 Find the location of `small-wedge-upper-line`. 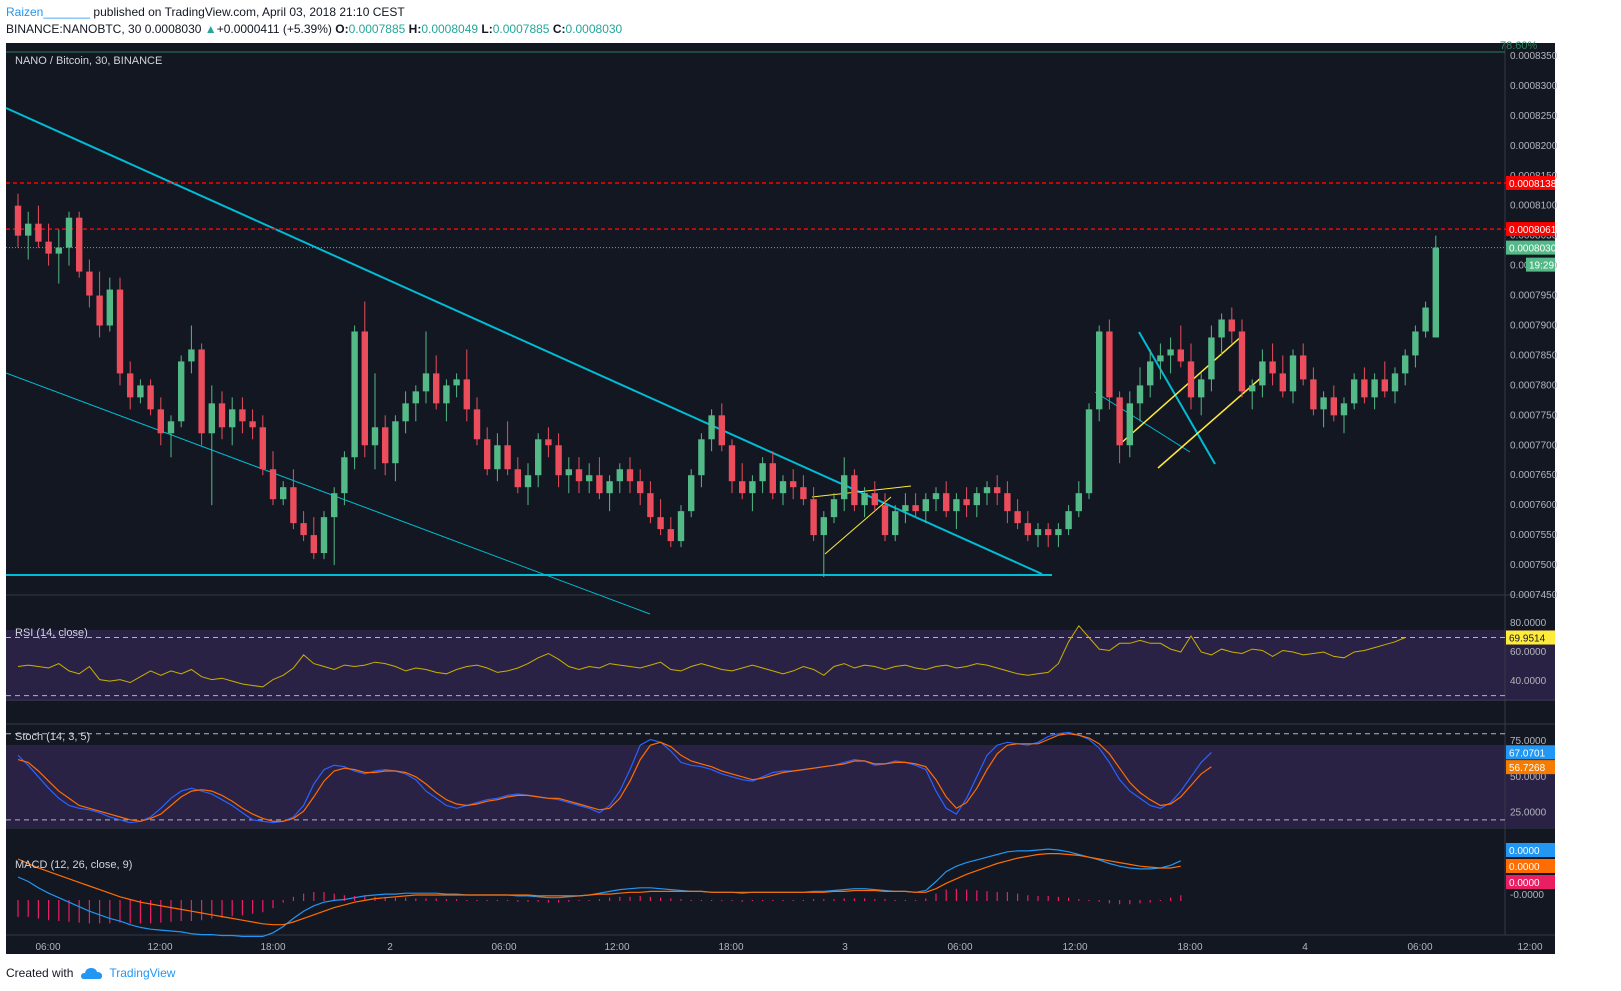

small-wedge-upper-line is located at coordinates (861, 491).